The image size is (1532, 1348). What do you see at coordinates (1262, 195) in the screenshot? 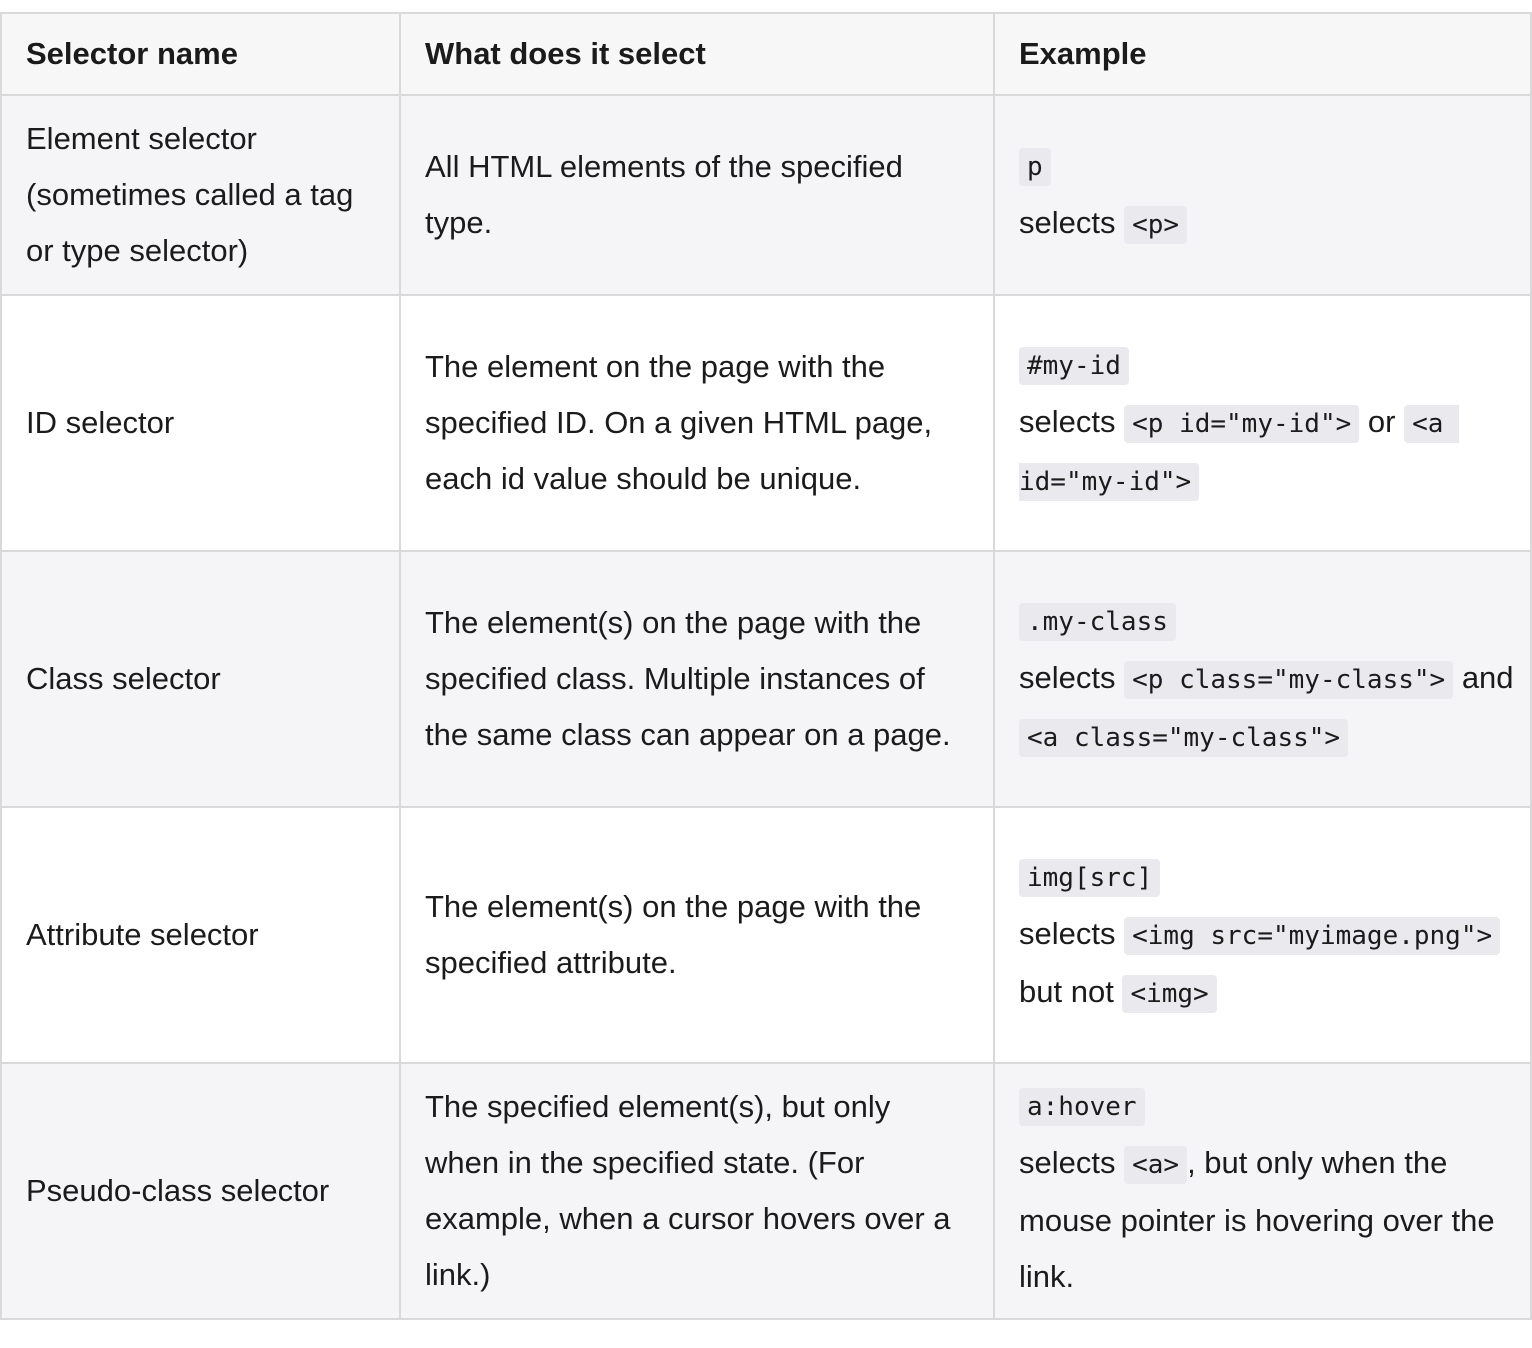
I see `example-cell: p selects <p>` at bounding box center [1262, 195].